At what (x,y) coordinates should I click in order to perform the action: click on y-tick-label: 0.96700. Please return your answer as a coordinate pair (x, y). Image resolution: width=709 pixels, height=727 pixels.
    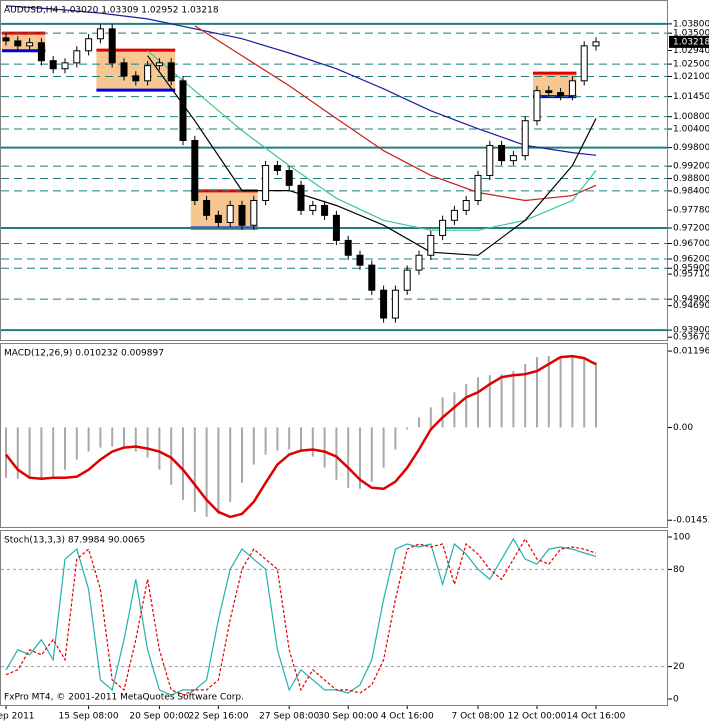
    Looking at the image, I should click on (691, 244).